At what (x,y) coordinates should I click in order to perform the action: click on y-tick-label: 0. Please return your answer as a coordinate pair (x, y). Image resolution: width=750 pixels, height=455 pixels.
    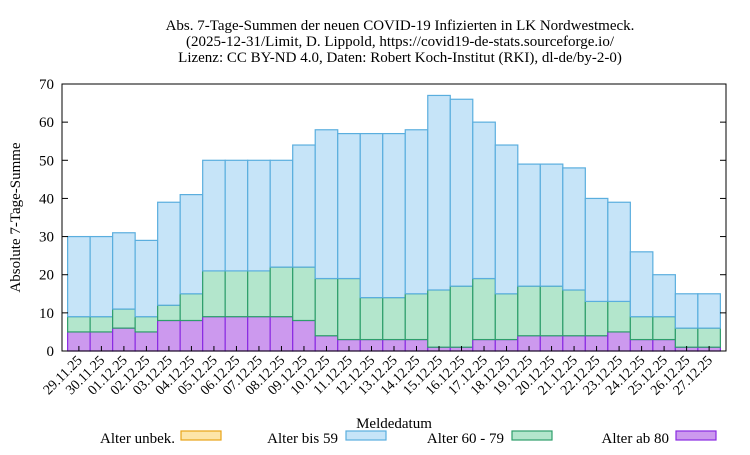
    Looking at the image, I should click on (51, 352).